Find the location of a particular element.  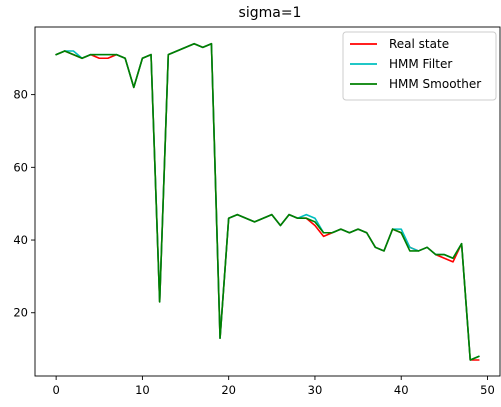

legend-label-hmm-smoother: HMM Smoother is located at coordinates (435, 84).